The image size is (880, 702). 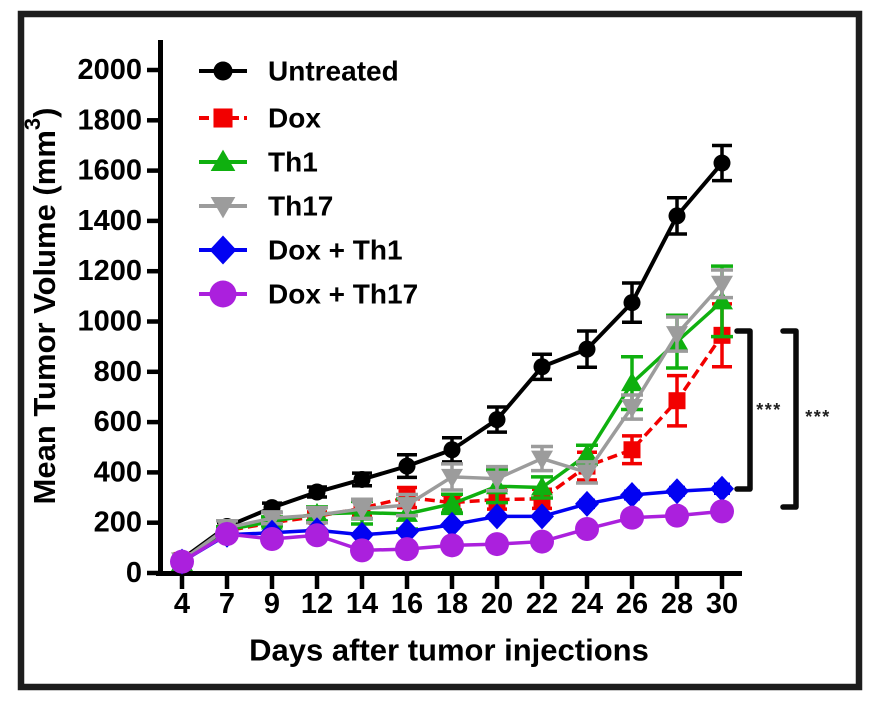 What do you see at coordinates (294, 118) in the screenshot?
I see `legend-label: Dox` at bounding box center [294, 118].